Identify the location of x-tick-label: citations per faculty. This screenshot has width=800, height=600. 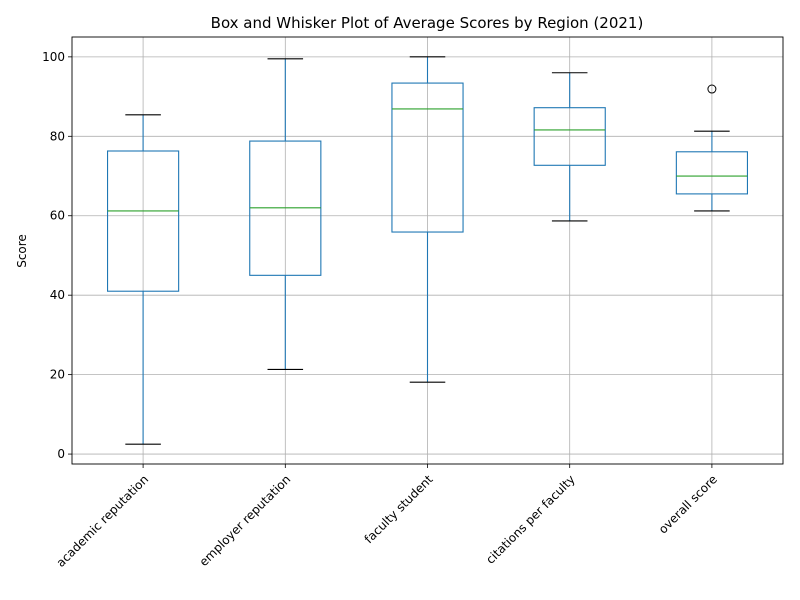
(530, 519).